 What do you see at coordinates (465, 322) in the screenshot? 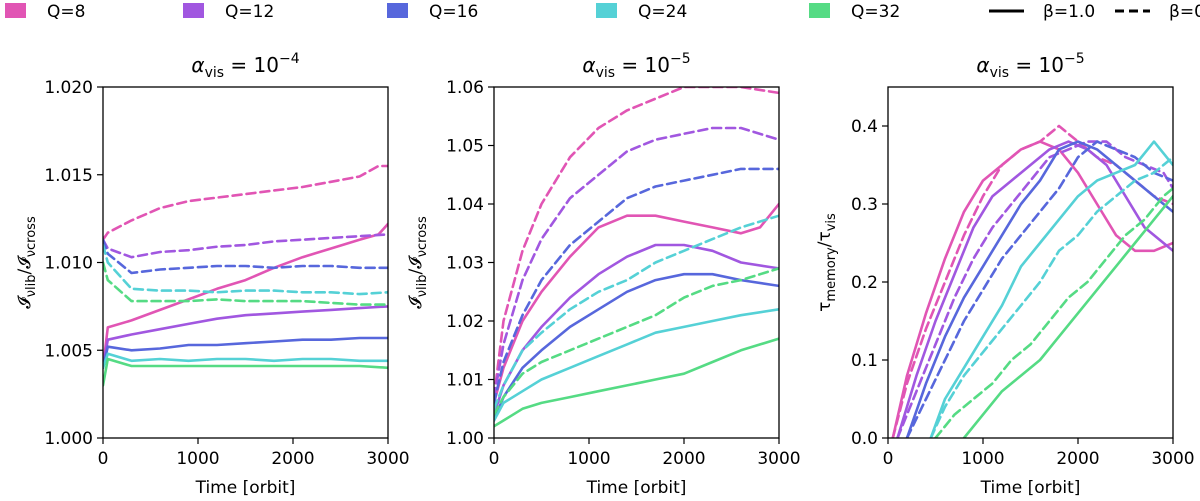
I see `y-tick-label: 1.02` at bounding box center [465, 322].